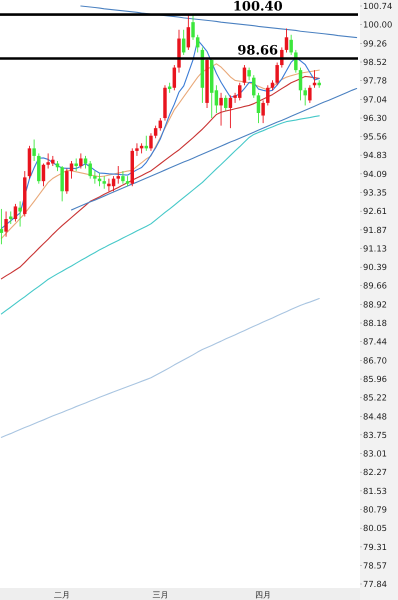  What do you see at coordinates (375, 81) in the screenshot?
I see `y-tick-label: 97.78` at bounding box center [375, 81].